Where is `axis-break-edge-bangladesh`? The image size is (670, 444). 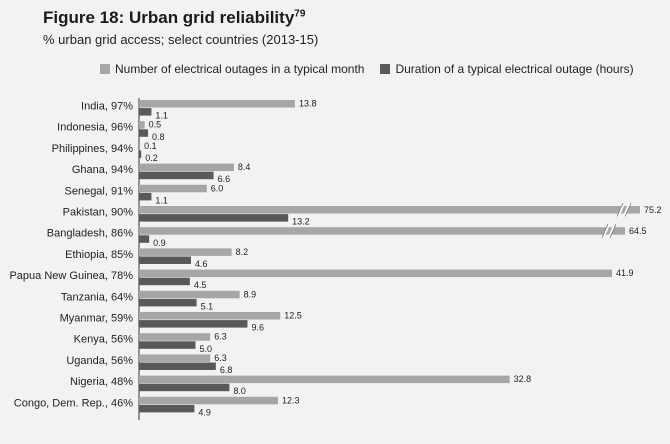
axis-break-edge-bangladesh is located at coordinates (605, 231).